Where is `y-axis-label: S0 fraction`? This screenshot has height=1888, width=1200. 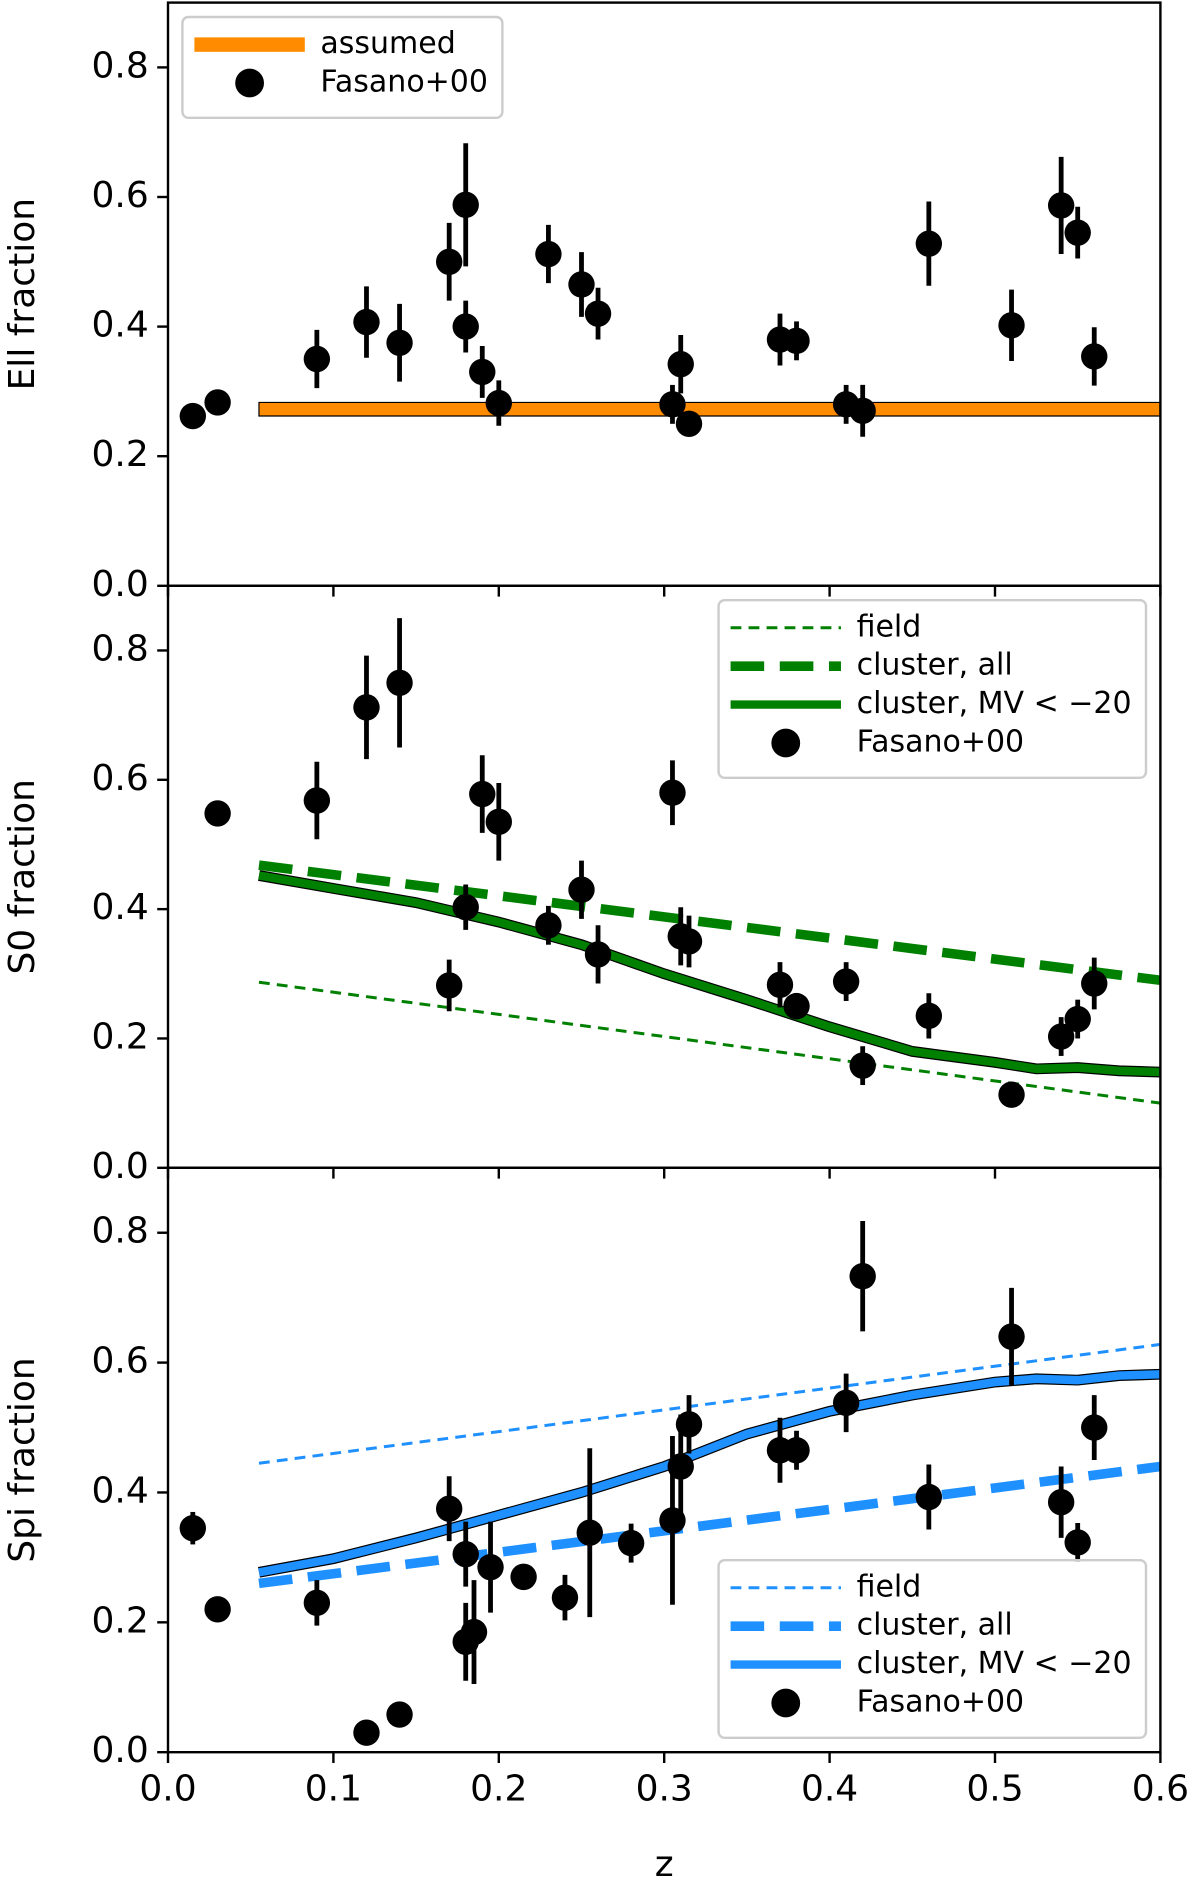 y-axis-label: S0 fraction is located at coordinates (22, 876).